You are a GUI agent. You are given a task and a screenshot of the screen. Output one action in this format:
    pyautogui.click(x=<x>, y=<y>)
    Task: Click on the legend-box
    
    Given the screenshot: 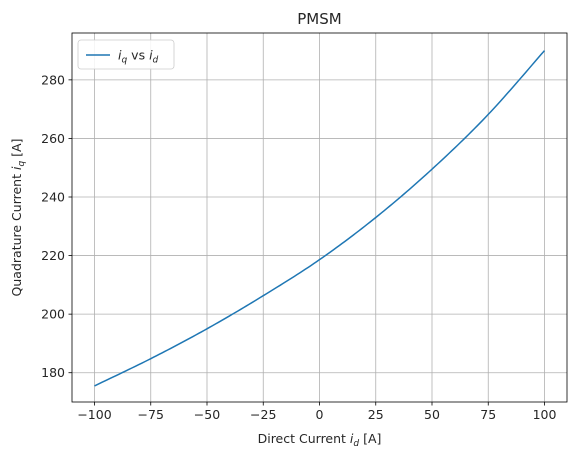 What is the action you would take?
    pyautogui.click(x=126, y=54)
    